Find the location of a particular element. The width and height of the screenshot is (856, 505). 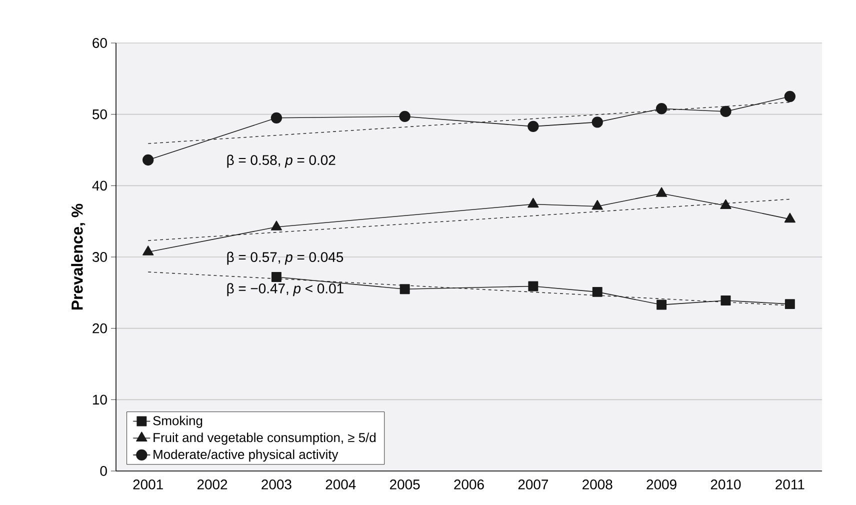

x-tick-label: 2004 is located at coordinates (341, 485).